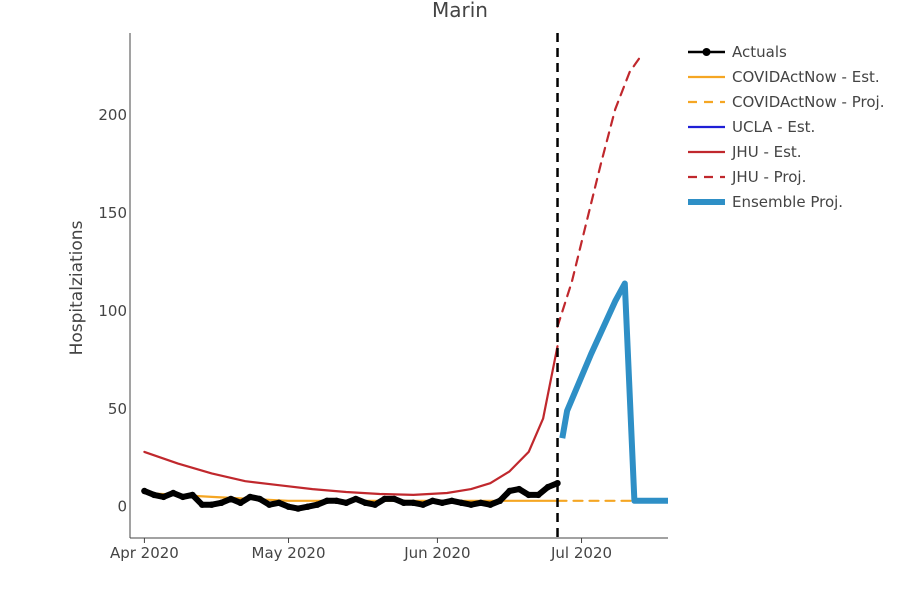 The image size is (920, 591). Describe the element at coordinates (787, 202) in the screenshot. I see `legend-label-ensemble-proj: Ensemble Proj.` at that location.